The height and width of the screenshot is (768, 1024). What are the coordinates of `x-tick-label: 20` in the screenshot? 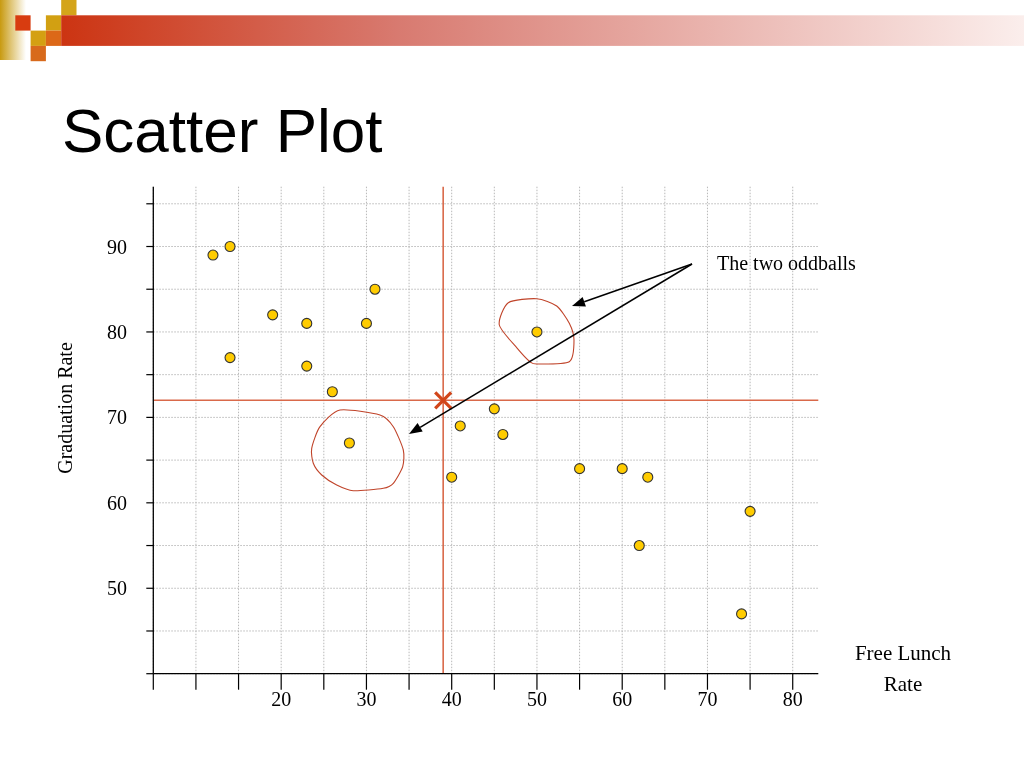 It's located at (281, 699).